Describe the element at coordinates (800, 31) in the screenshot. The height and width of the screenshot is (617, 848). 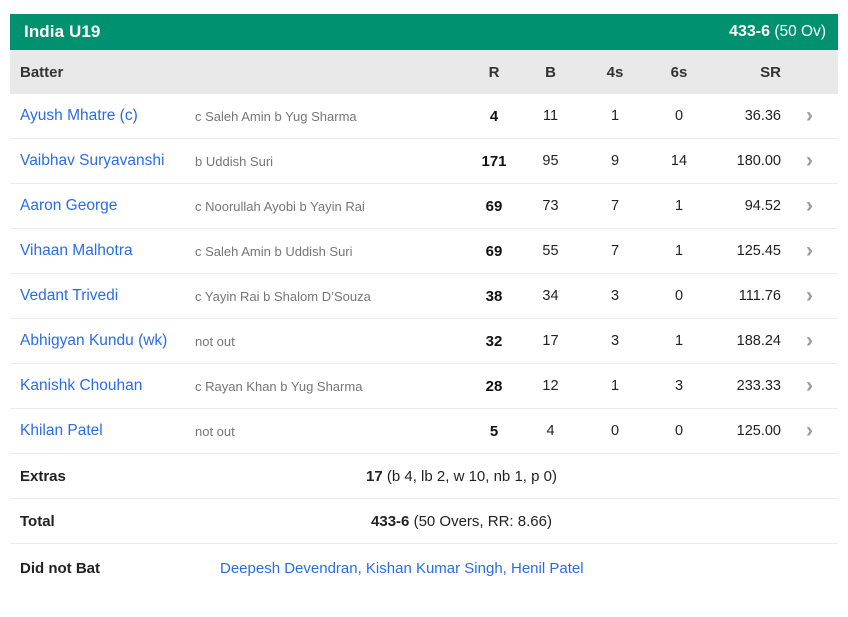
I see `team-score-overs: (50 Ov)` at that location.